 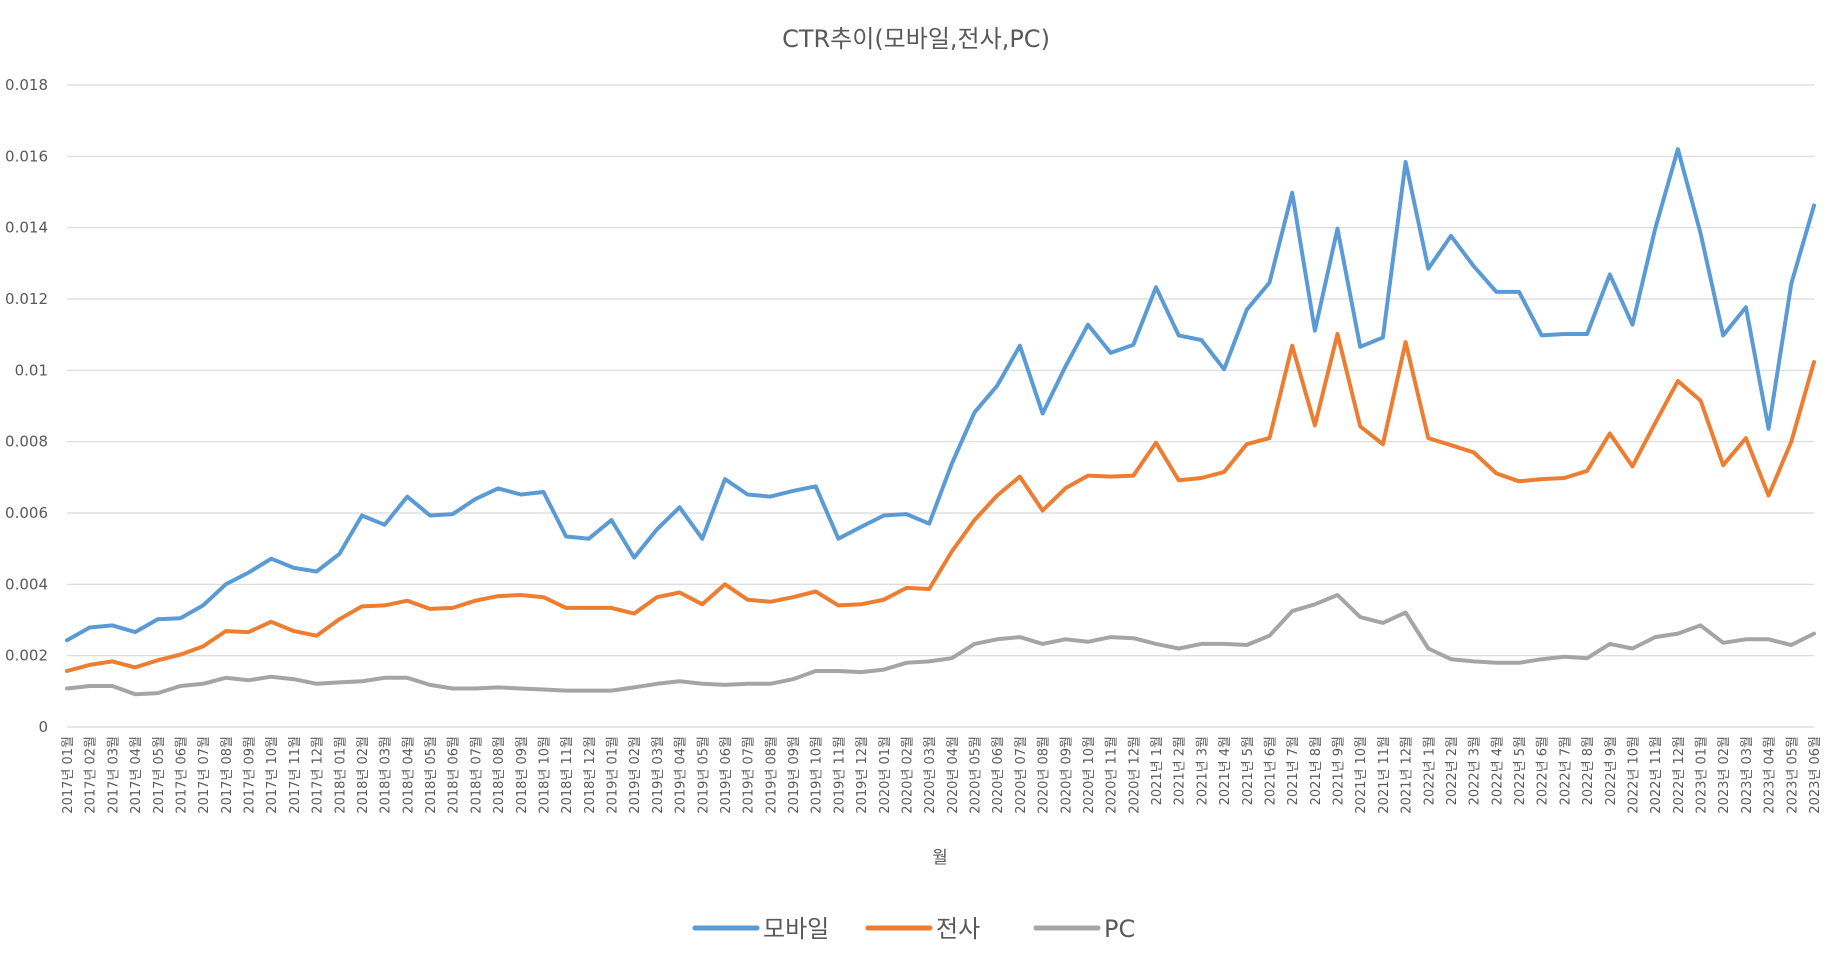 I want to click on legend-item: 전사, so click(x=922, y=929).